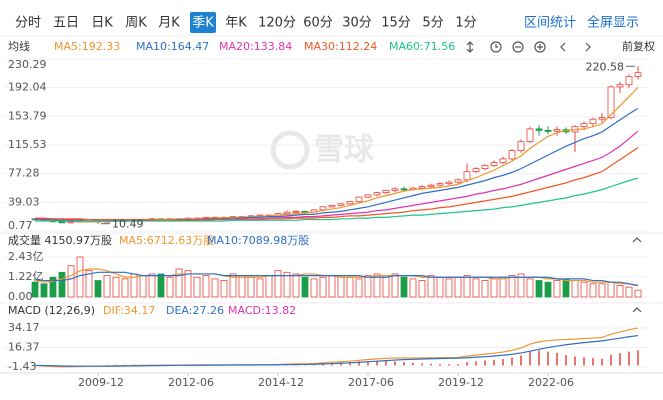 This screenshot has height=400, width=663. I want to click on tab: 五日, so click(66, 23).